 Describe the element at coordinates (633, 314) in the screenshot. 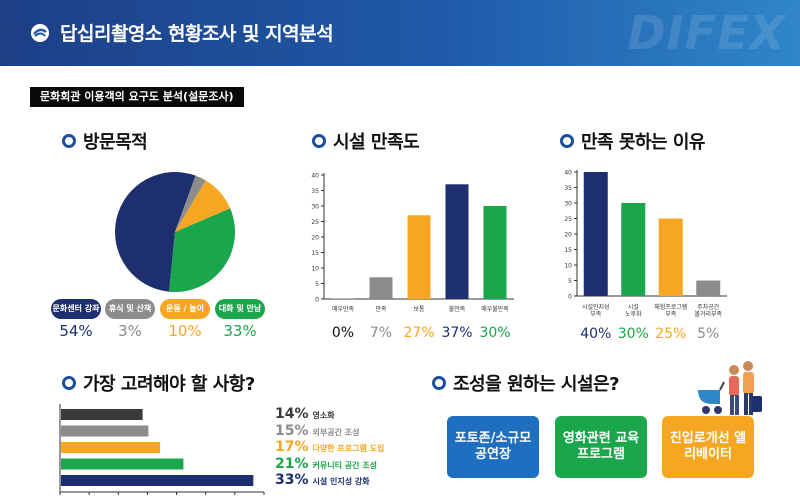

I see `x-tick-label: 노후화` at that location.